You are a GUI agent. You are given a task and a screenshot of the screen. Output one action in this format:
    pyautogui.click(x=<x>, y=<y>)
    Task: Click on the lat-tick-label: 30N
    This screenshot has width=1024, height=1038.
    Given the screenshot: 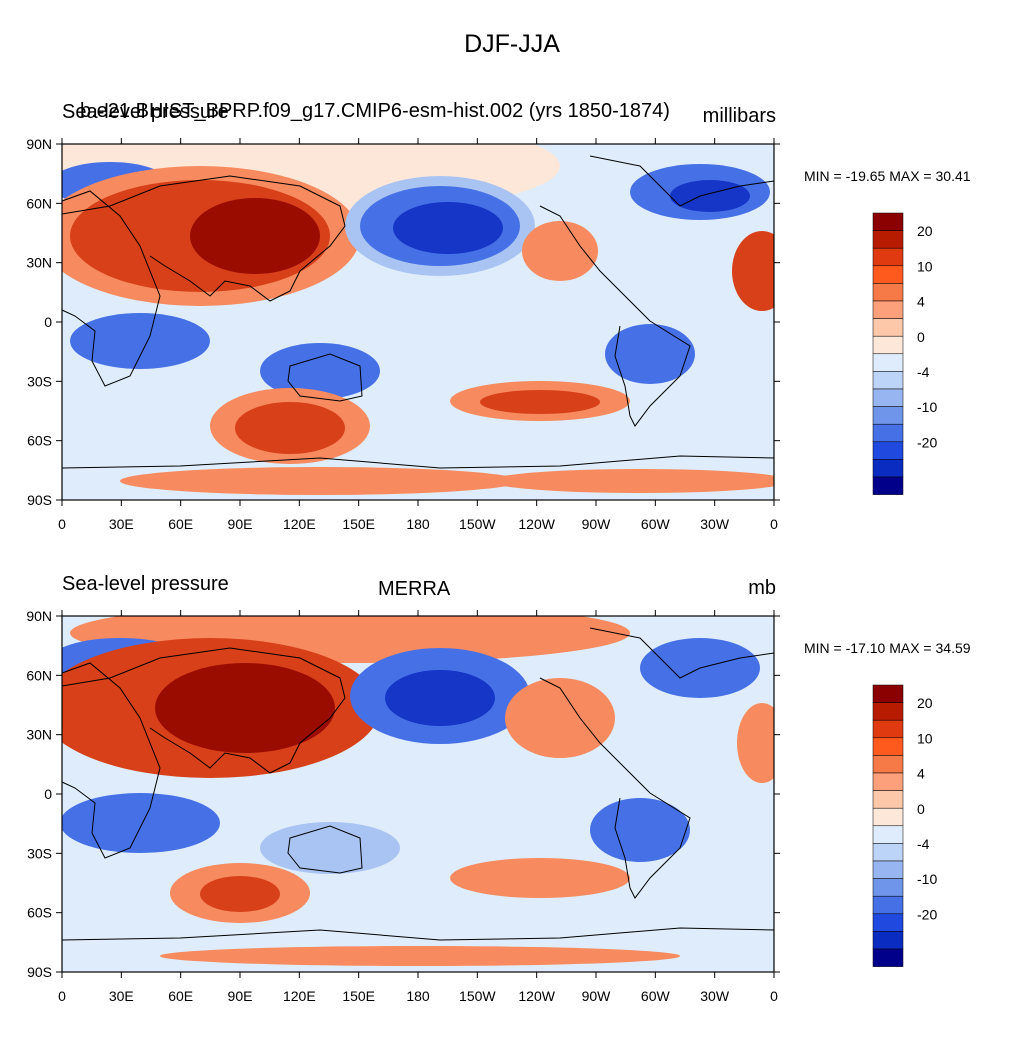 What is the action you would take?
    pyautogui.click(x=39, y=263)
    